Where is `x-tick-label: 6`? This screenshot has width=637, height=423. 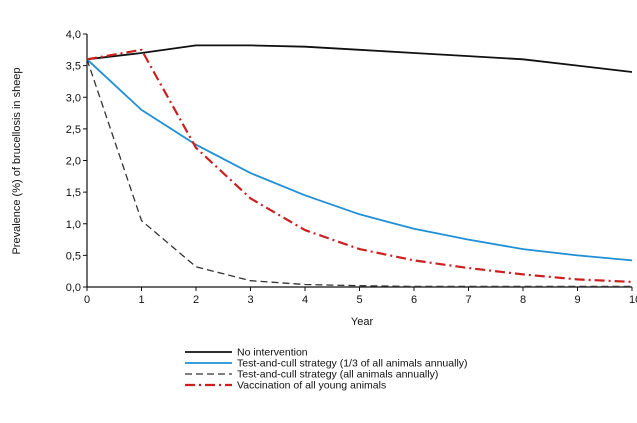
x-tick-label: 6 is located at coordinates (414, 300).